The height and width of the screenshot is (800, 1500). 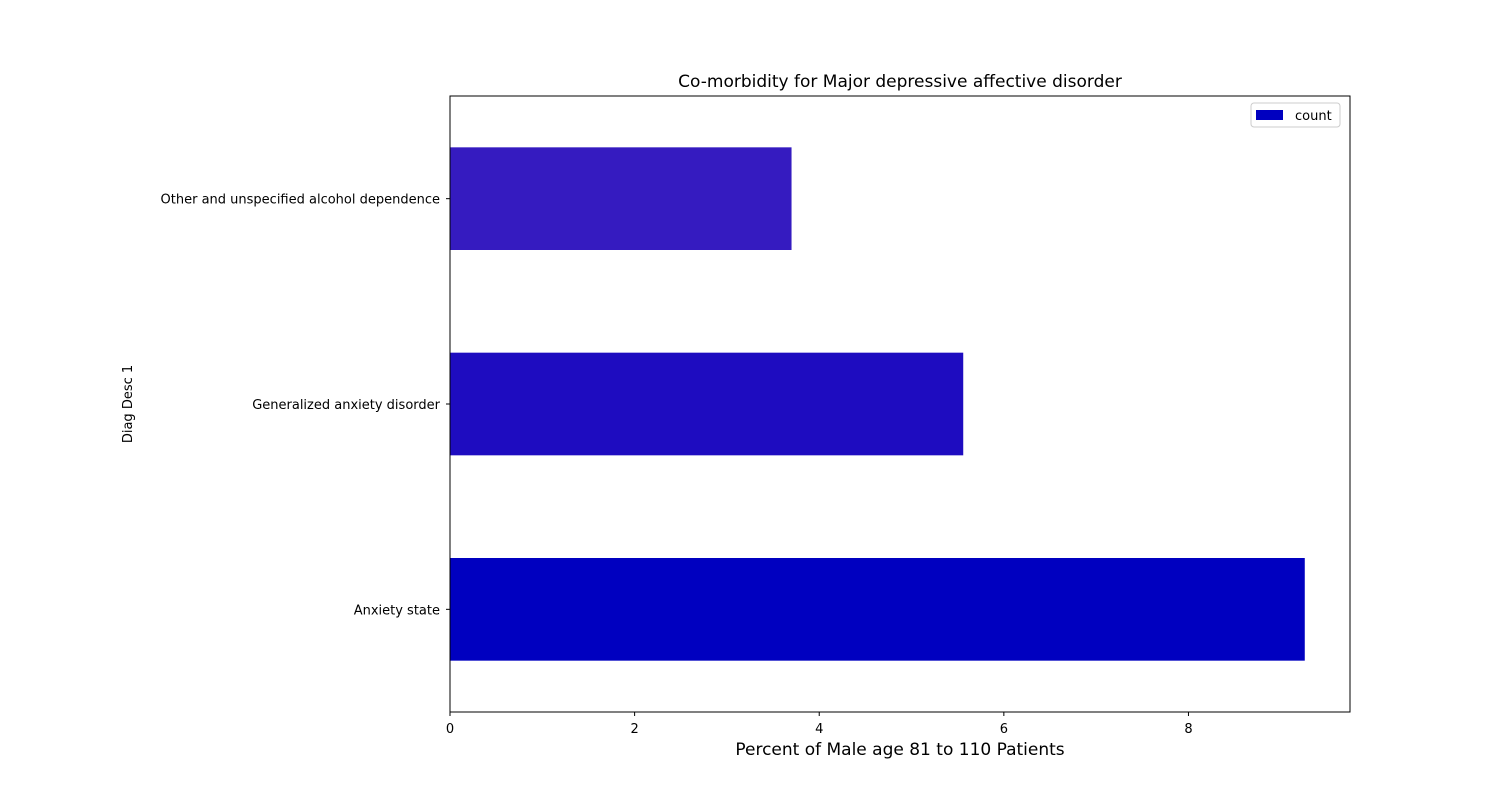 I want to click on legend-swatch, so click(x=1269, y=115).